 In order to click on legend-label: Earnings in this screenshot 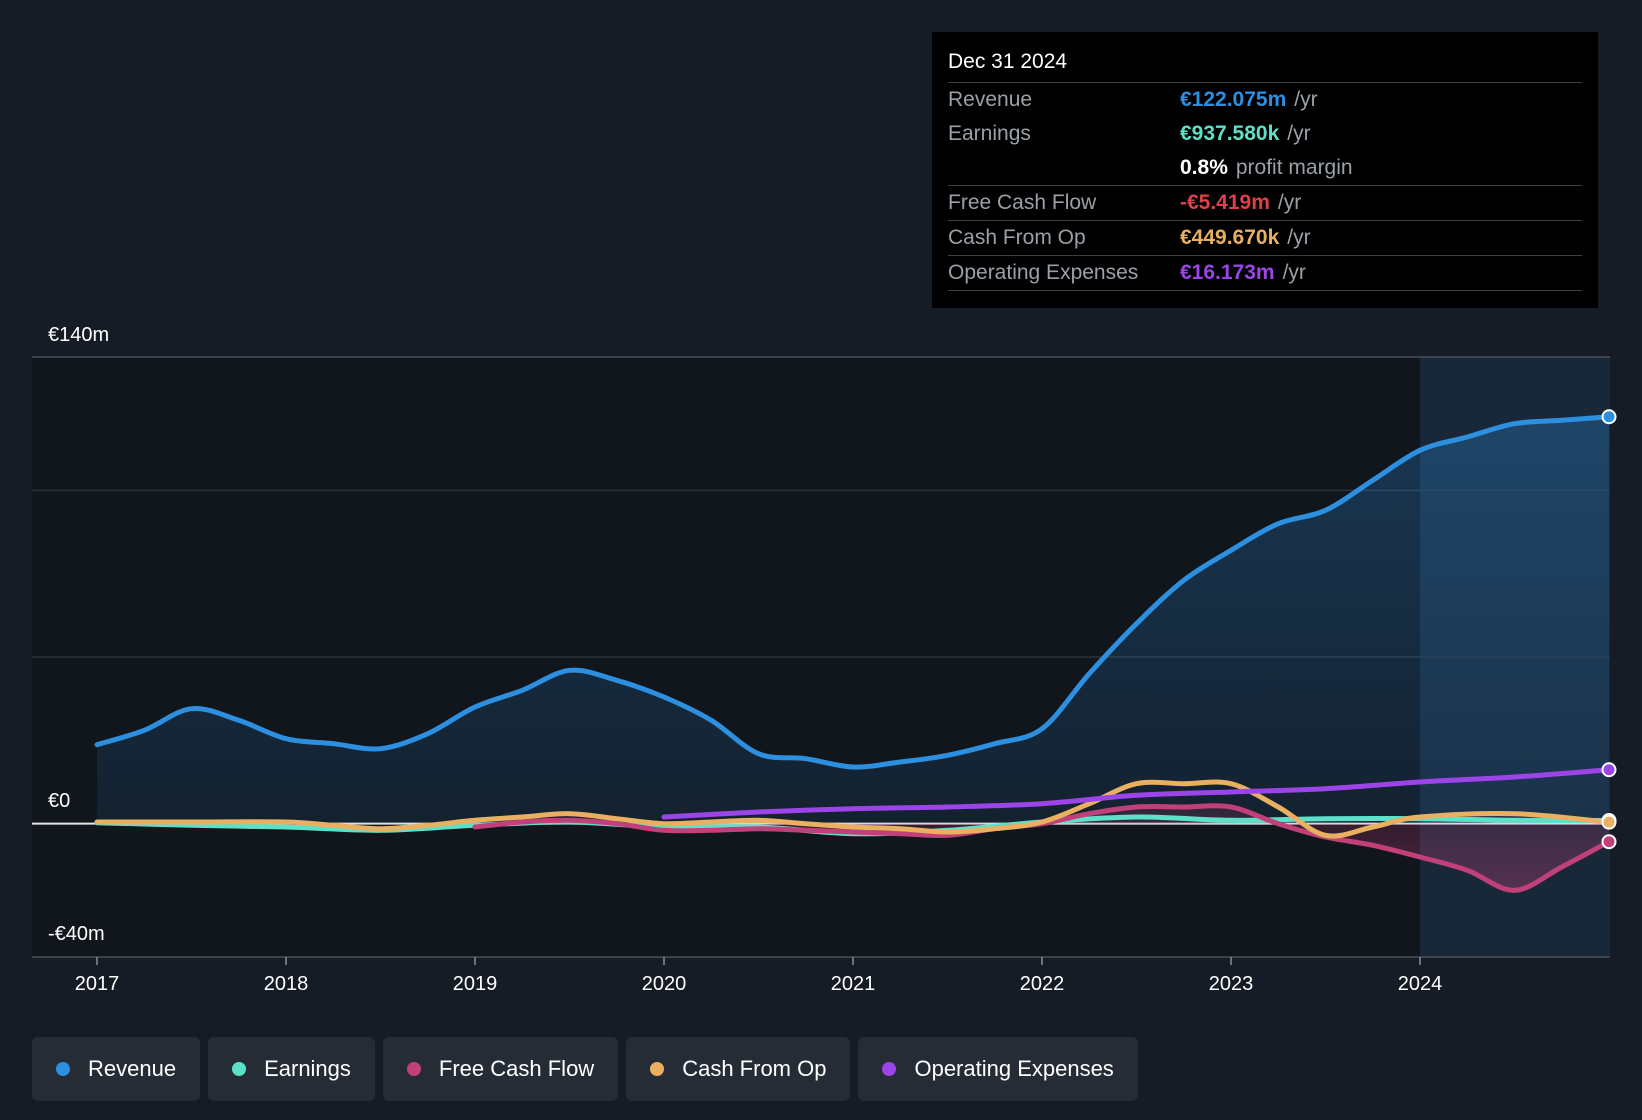, I will do `click(307, 1068)`.